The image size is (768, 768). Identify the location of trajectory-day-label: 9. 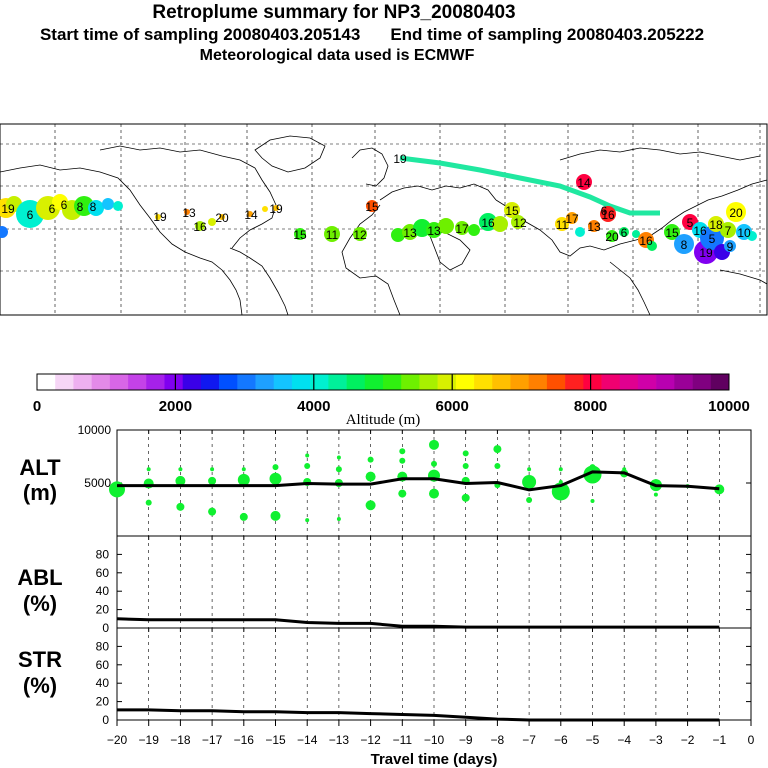
(730, 247).